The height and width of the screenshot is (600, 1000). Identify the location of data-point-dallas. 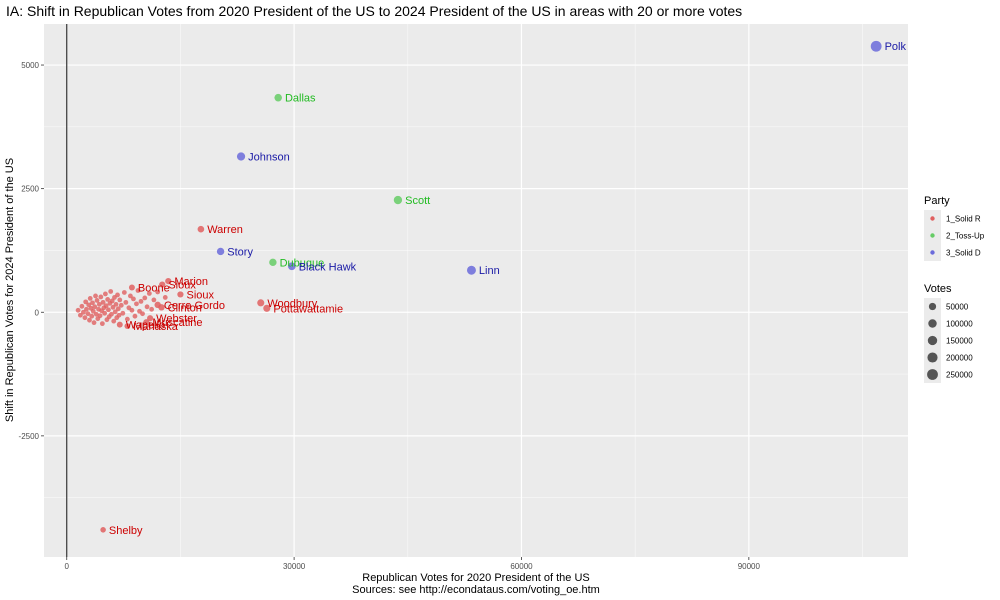
(278, 97).